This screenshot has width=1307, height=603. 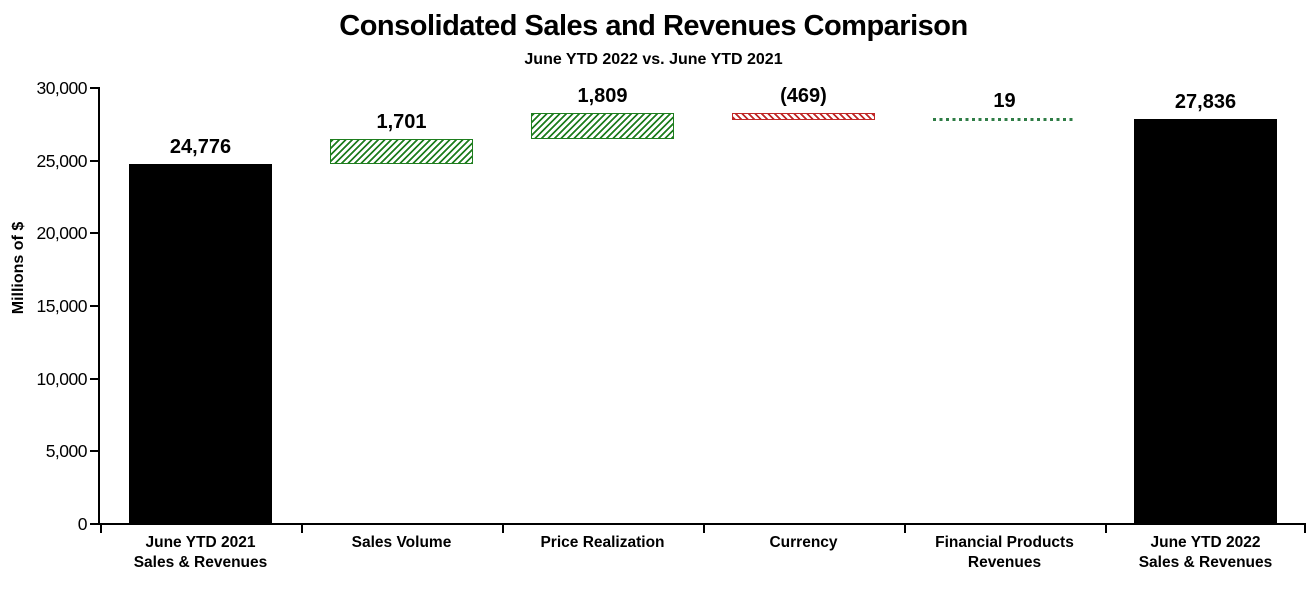 What do you see at coordinates (401, 122) in the screenshot?
I see `bar-value-sales-volume: 1,701` at bounding box center [401, 122].